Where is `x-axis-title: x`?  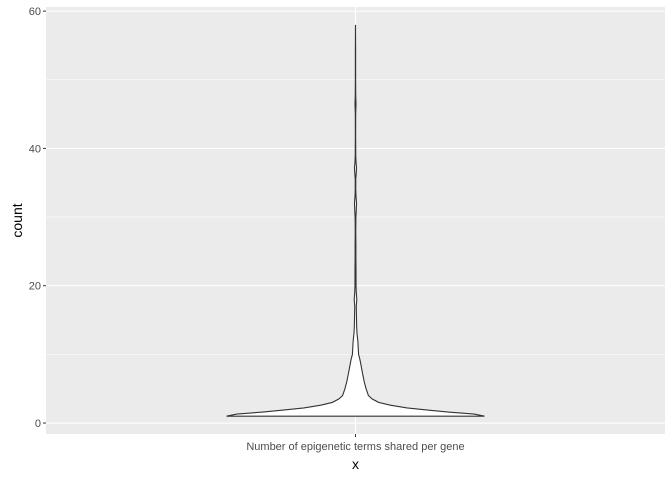
x-axis-title: x is located at coordinates (355, 464).